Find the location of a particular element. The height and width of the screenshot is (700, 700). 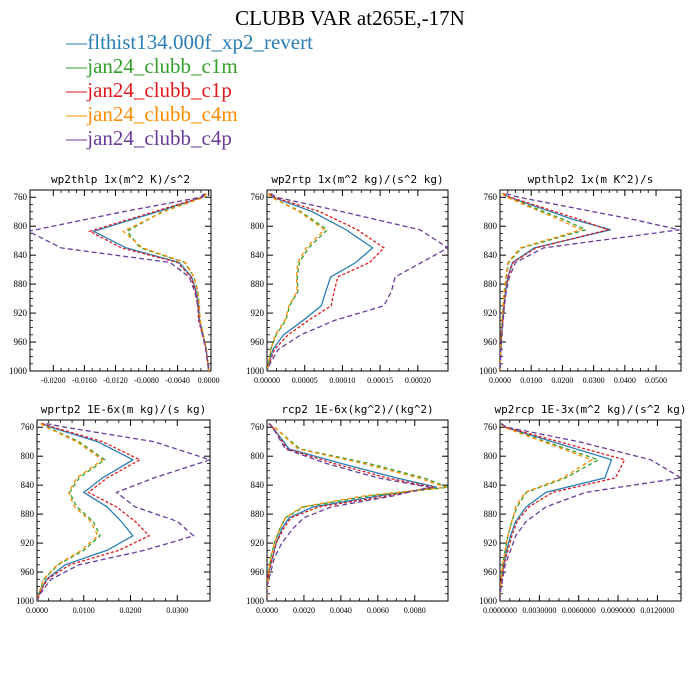

x-tick-label: 0.0090000 is located at coordinates (618, 610).